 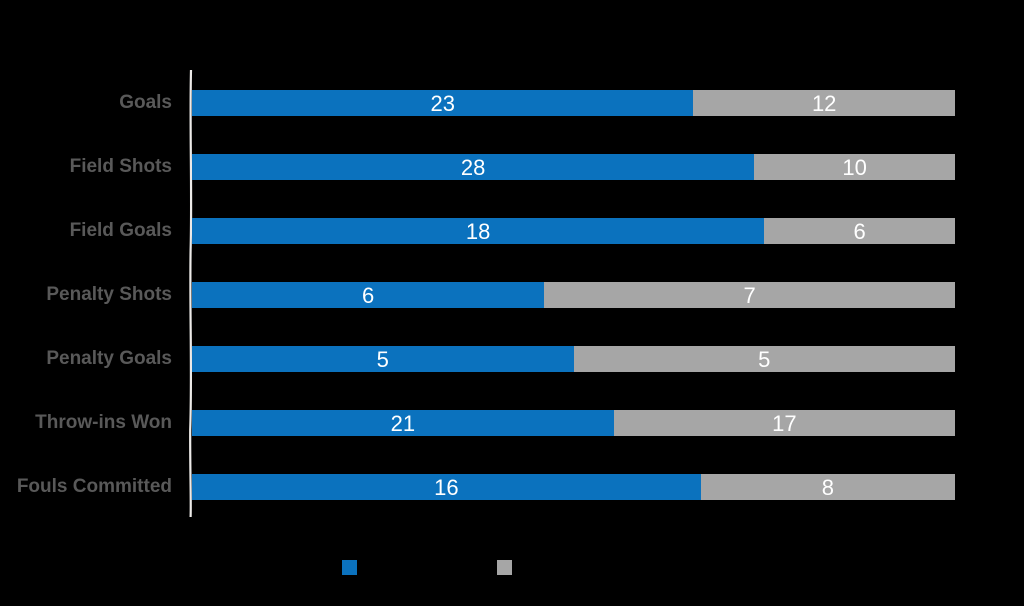 I want to click on value-label: 8, so click(x=827, y=487).